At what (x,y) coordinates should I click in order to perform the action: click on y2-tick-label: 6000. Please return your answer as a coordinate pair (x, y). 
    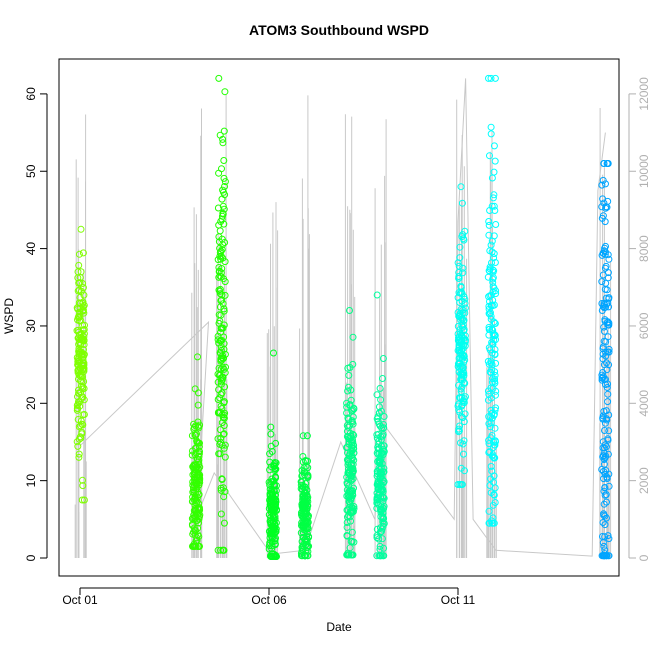
    Looking at the image, I should click on (643, 325).